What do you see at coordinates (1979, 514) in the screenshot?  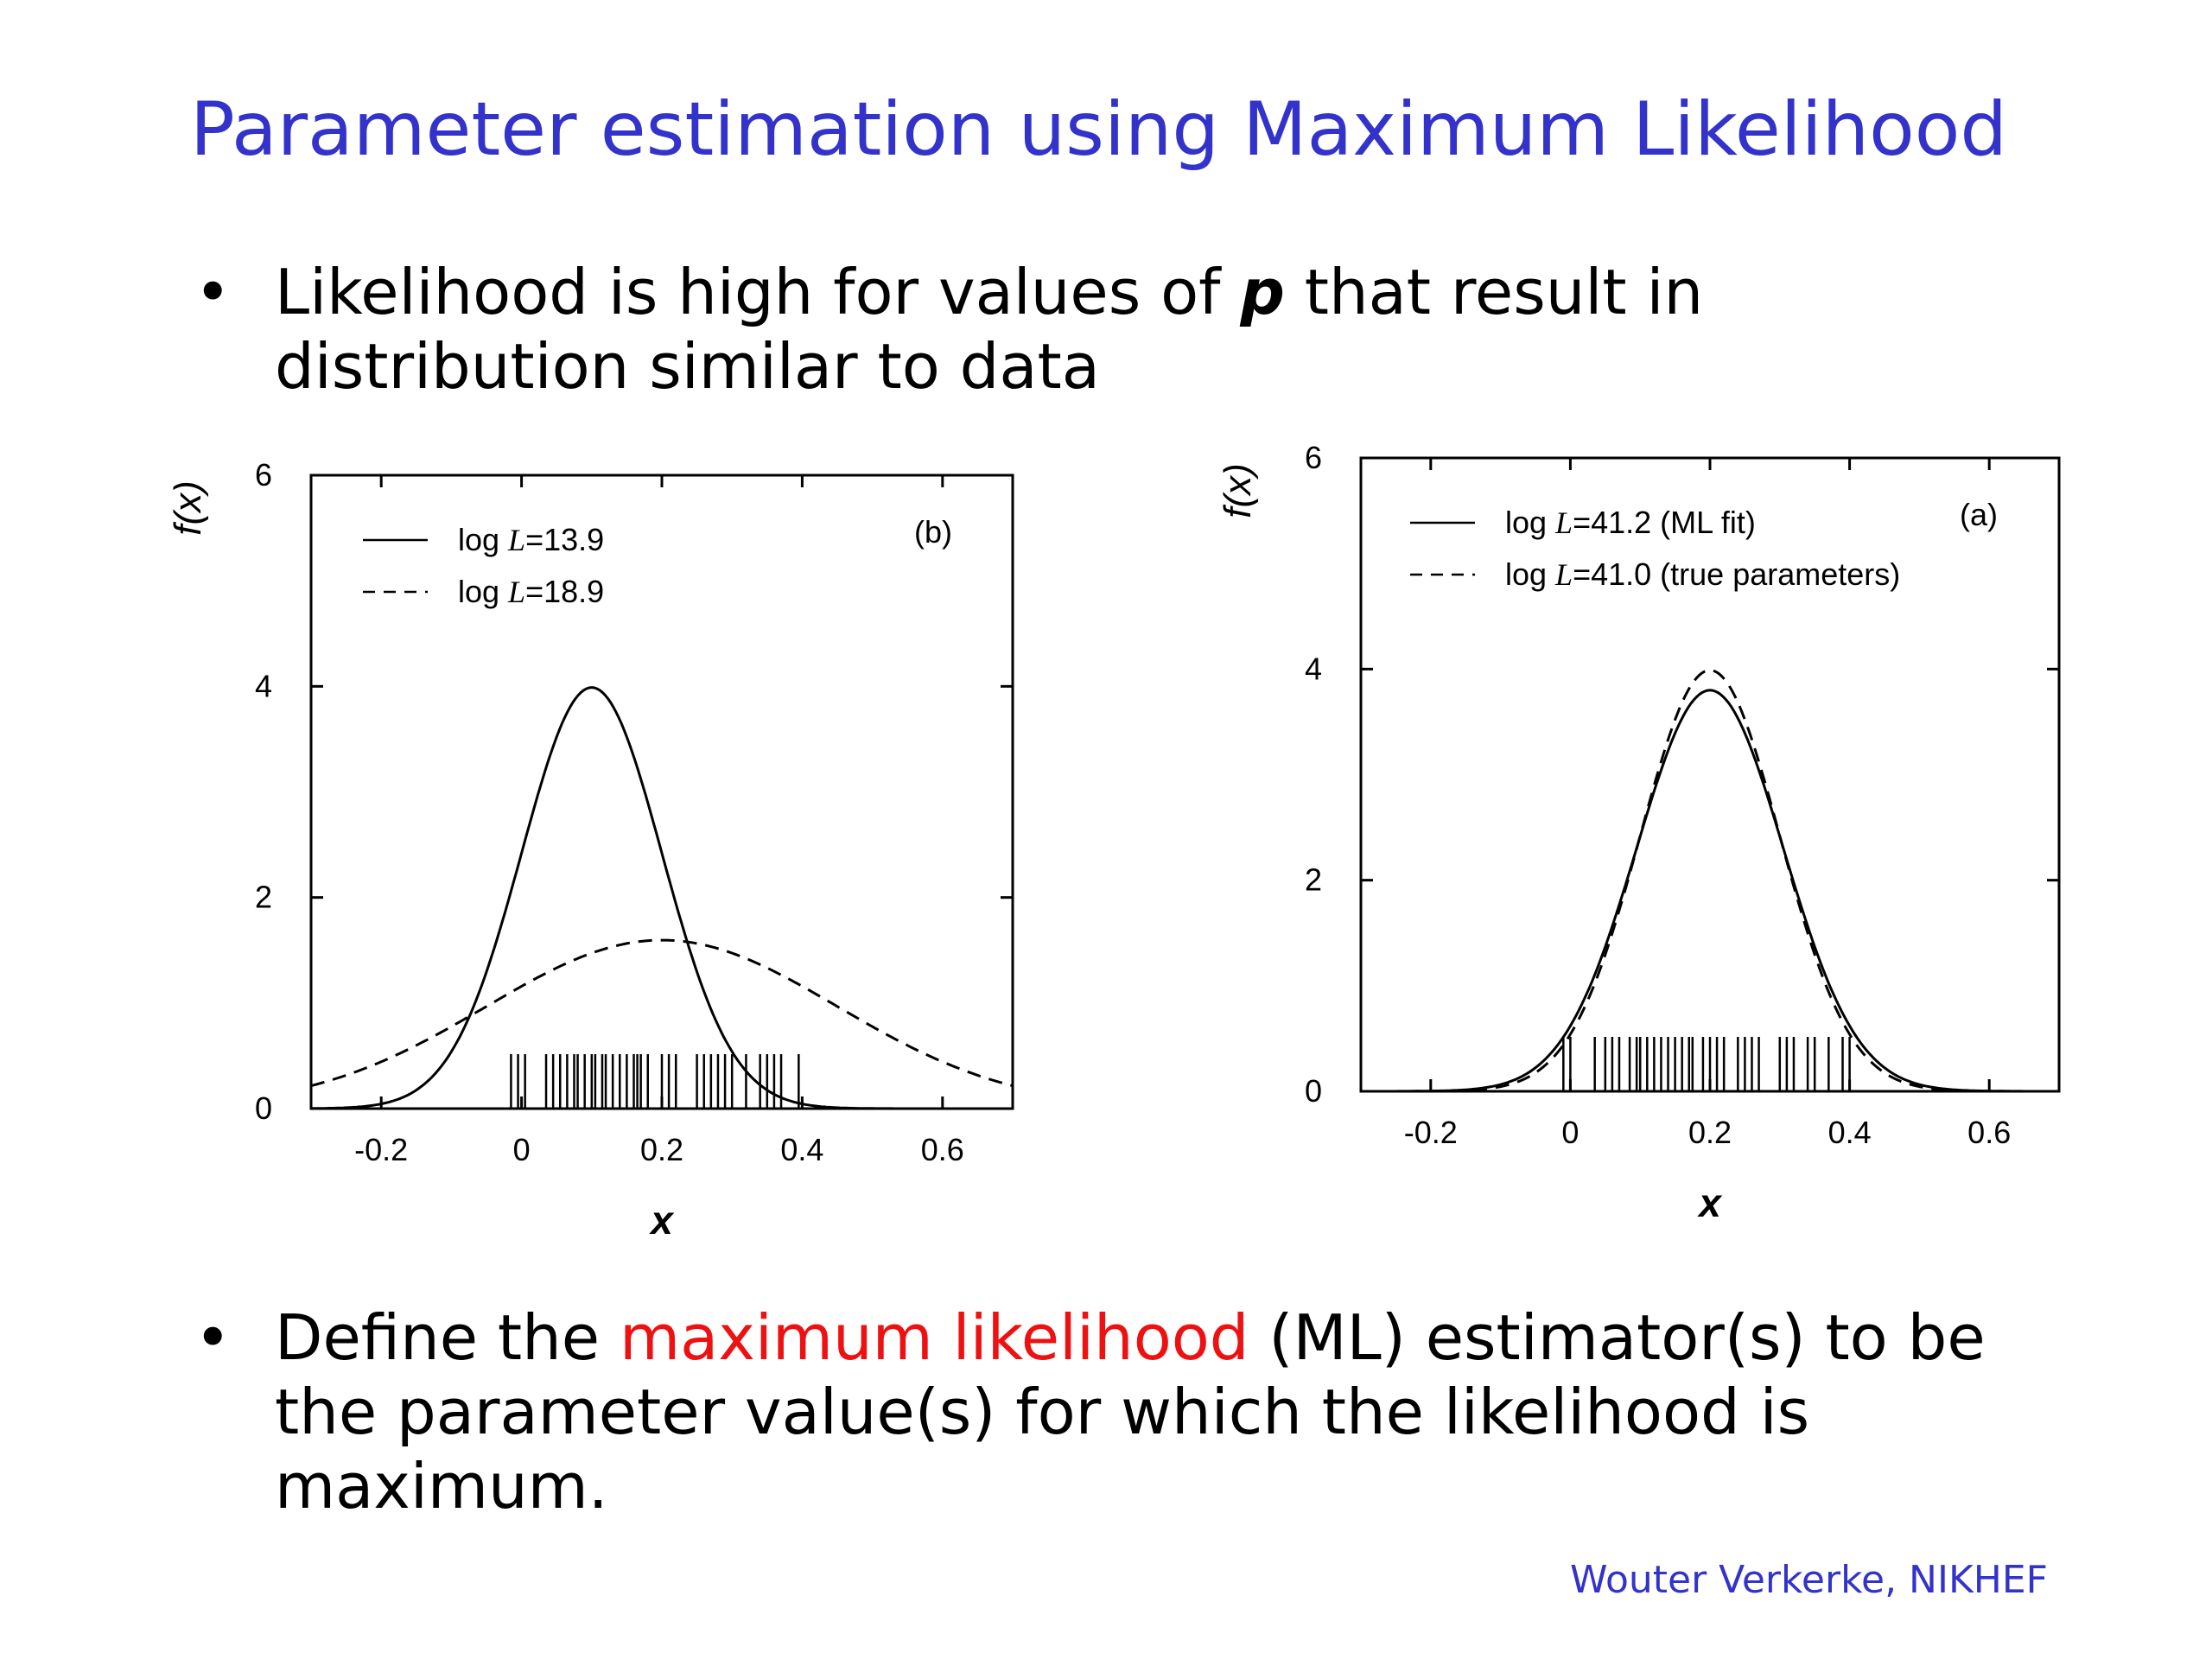 I see `panel-label: (a)` at bounding box center [1979, 514].